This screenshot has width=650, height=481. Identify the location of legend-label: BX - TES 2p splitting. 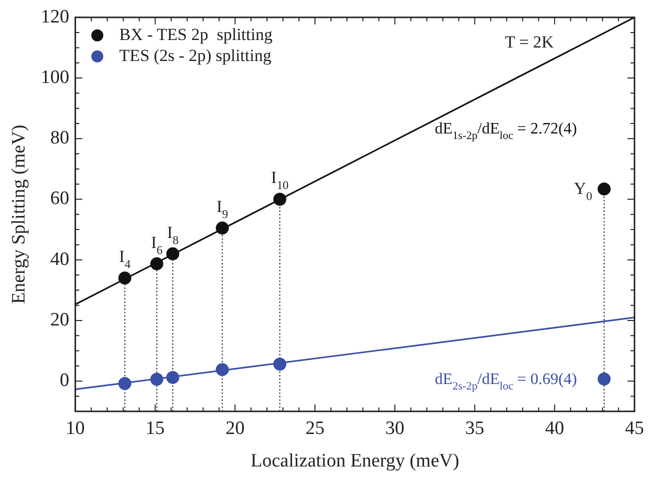
(196, 34).